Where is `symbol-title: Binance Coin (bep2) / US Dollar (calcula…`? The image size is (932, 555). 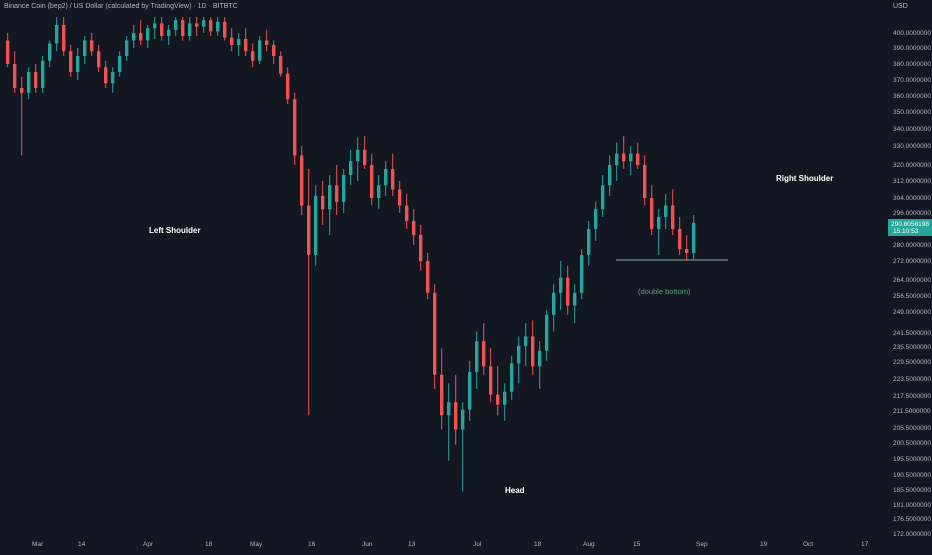
symbol-title: Binance Coin (bep2) / US Dollar (calcula… is located at coordinates (98, 6).